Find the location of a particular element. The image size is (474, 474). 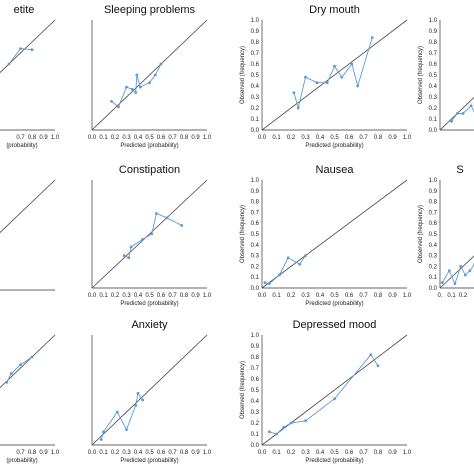

y-tick-label: 0.8 is located at coordinates (255, 203).